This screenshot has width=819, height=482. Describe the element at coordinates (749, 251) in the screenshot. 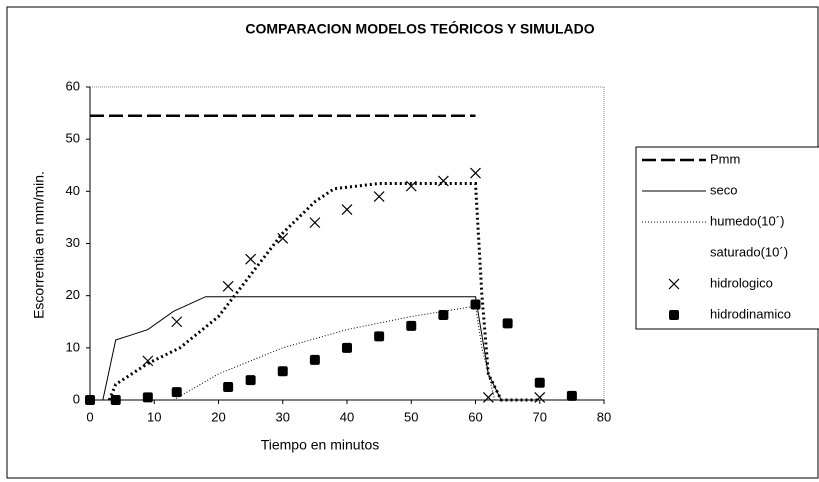

I see `legend-label: saturado(10´)` at that location.